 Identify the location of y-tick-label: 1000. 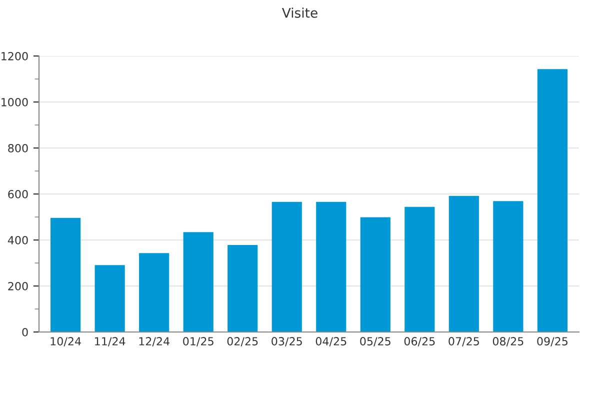
(15, 102).